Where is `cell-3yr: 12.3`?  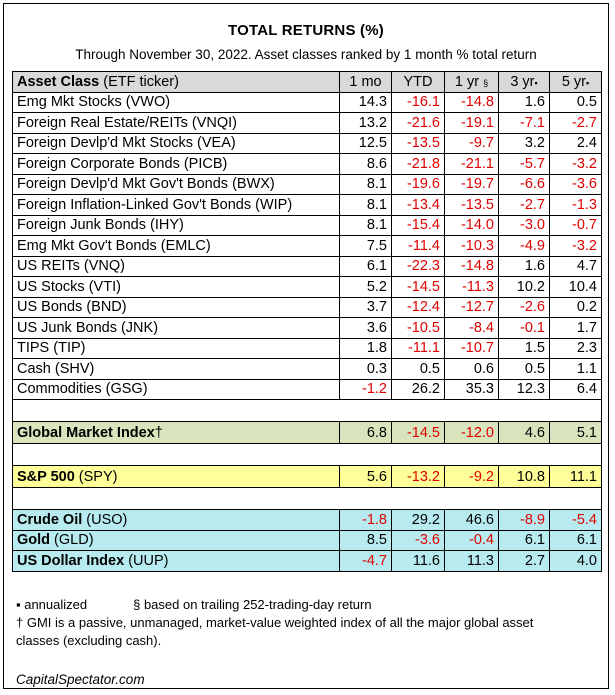 cell-3yr: 12.3 is located at coordinates (524, 389).